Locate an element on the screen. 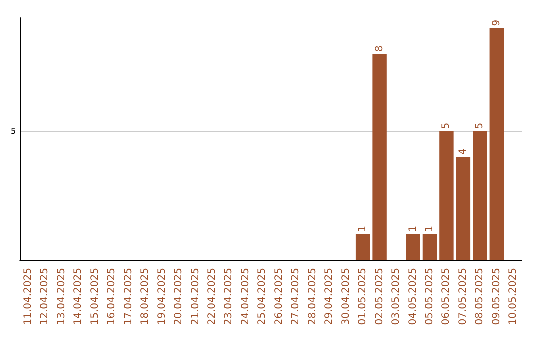  x-tick-label: 07.05.2025 is located at coordinates (463, 297).